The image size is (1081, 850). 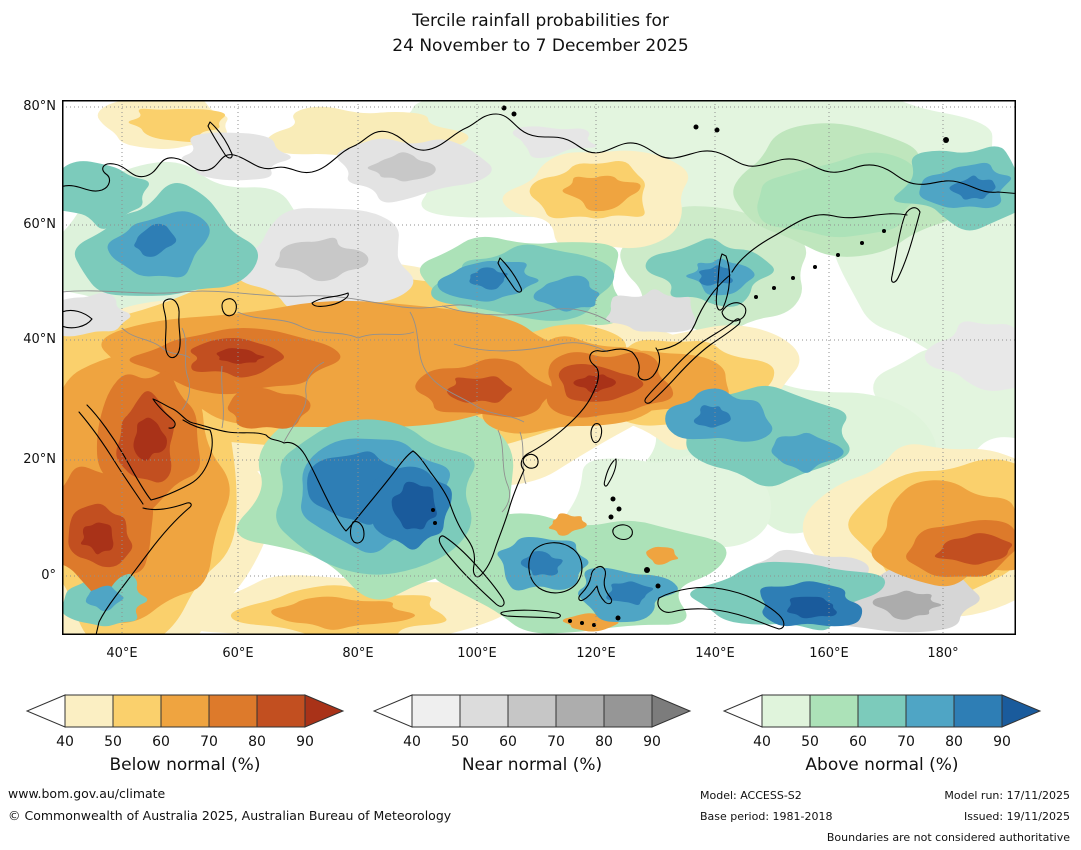 I want to click on lon-tick-label: 80°E, so click(x=358, y=653).